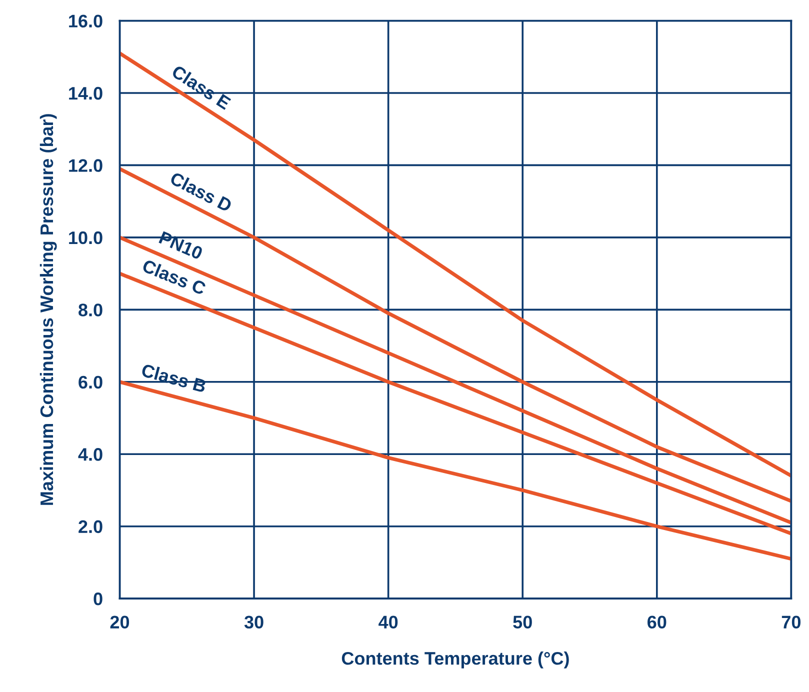  What do you see at coordinates (98, 599) in the screenshot?
I see `y-tick-label: 0` at bounding box center [98, 599].